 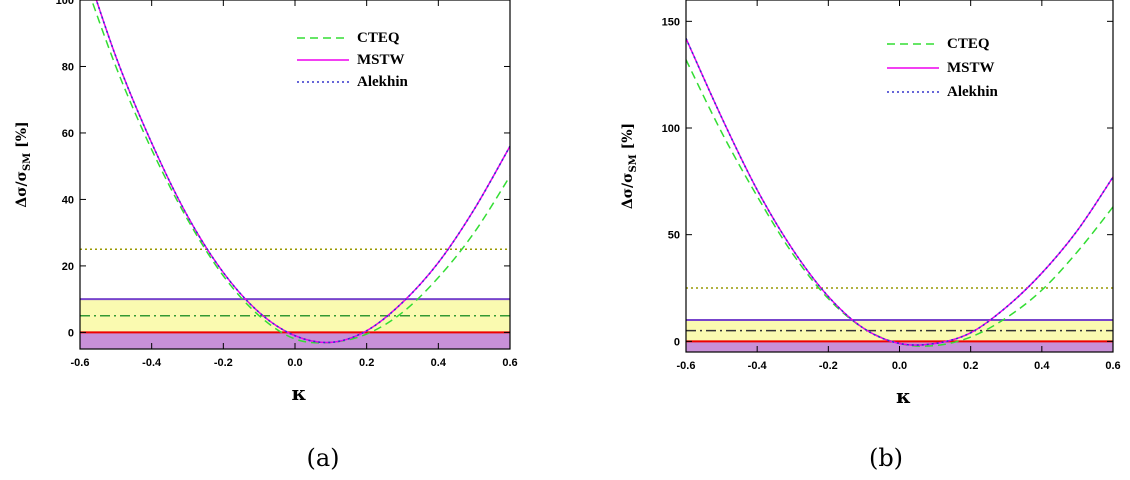 I want to click on y-tick-label: 150, so click(x=671, y=22).